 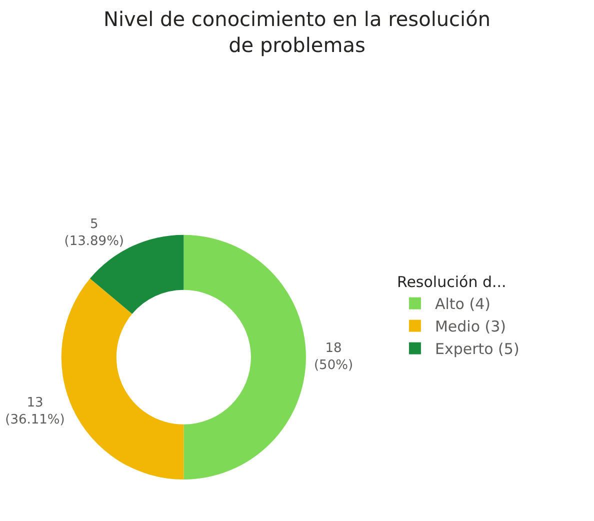 What do you see at coordinates (470, 327) in the screenshot?
I see `legend-label: Medio (3)` at bounding box center [470, 327].